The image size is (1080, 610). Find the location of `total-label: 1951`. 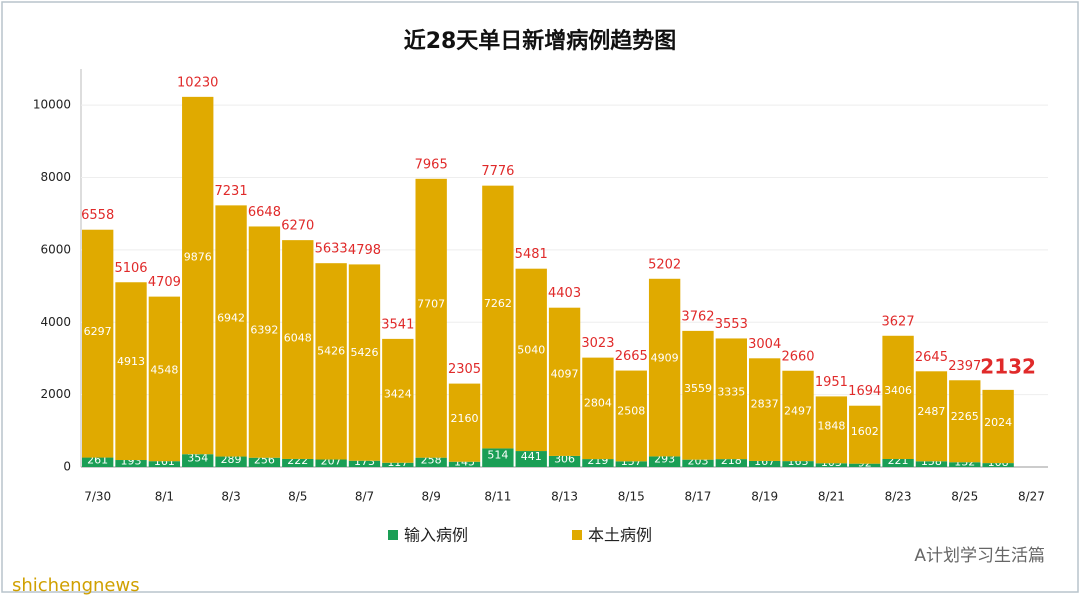

total-label: 1951 is located at coordinates (831, 382).